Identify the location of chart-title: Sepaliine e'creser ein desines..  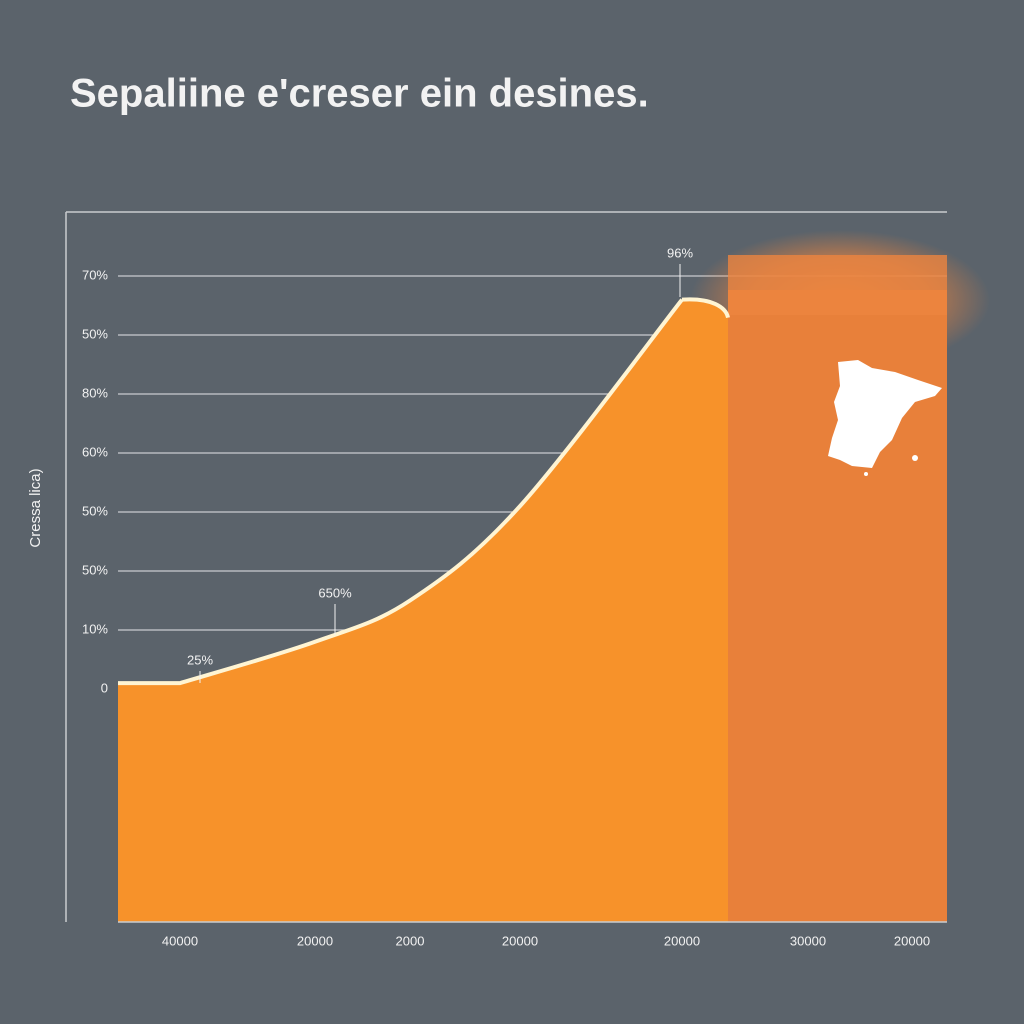
(359, 94).